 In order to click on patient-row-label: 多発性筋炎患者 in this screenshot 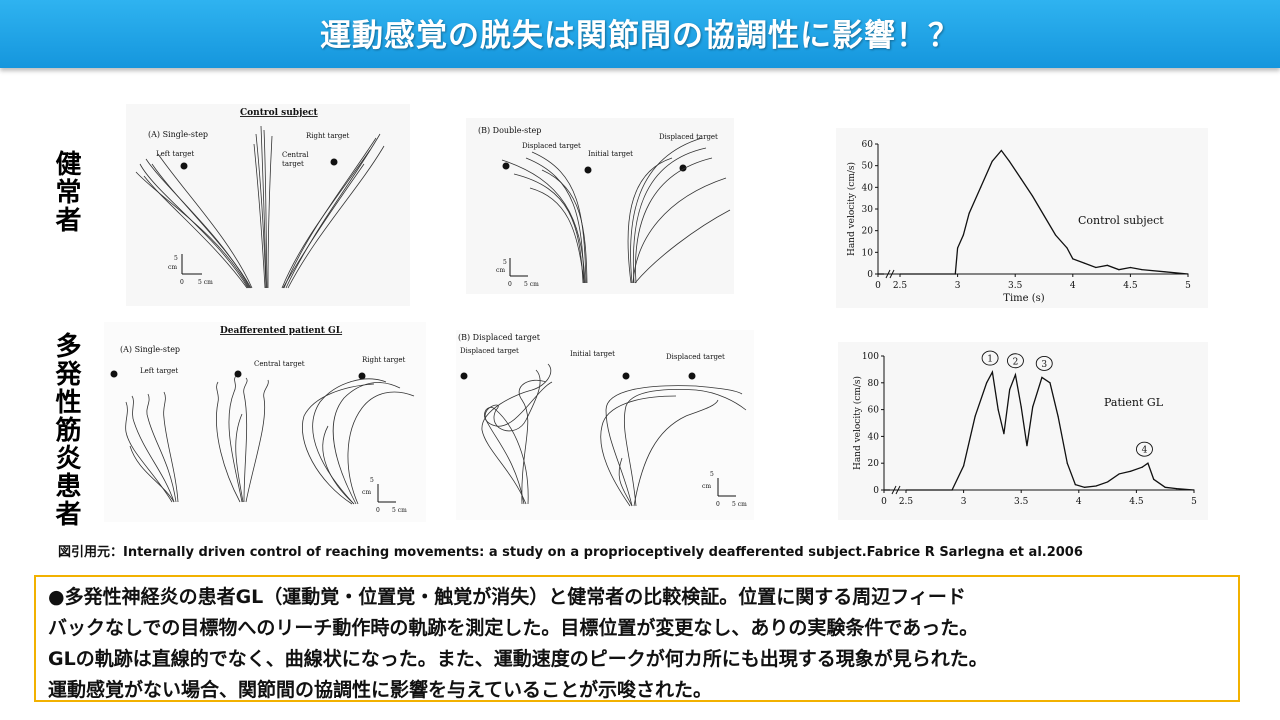, I will do `click(66, 430)`.